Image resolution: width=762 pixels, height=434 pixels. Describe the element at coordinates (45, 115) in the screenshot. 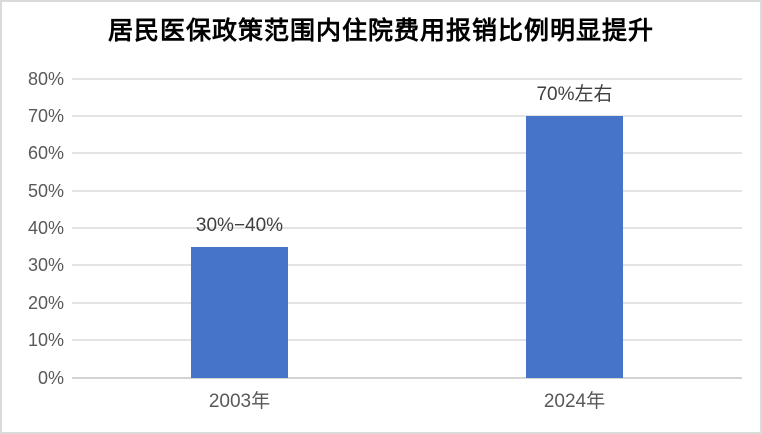

I see `y-axis-tick-label: 70%` at that location.